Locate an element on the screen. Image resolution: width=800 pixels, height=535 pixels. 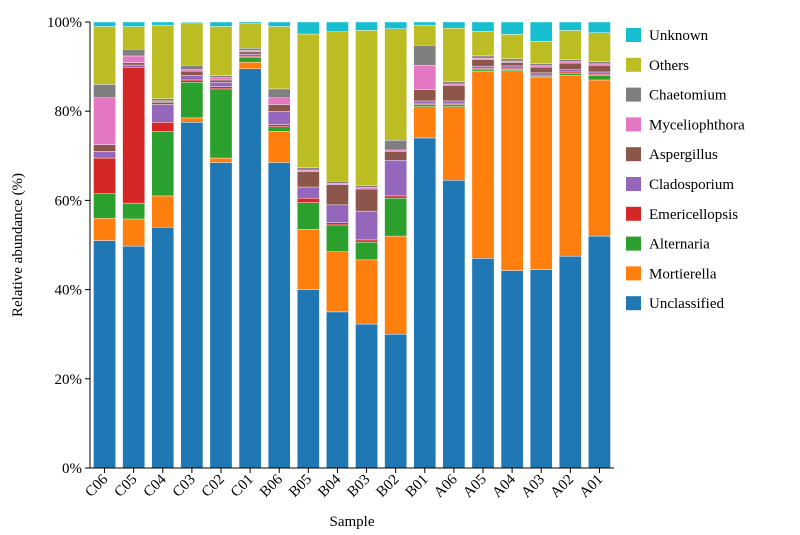
bar-stack-B01 is located at coordinates (425, 245).